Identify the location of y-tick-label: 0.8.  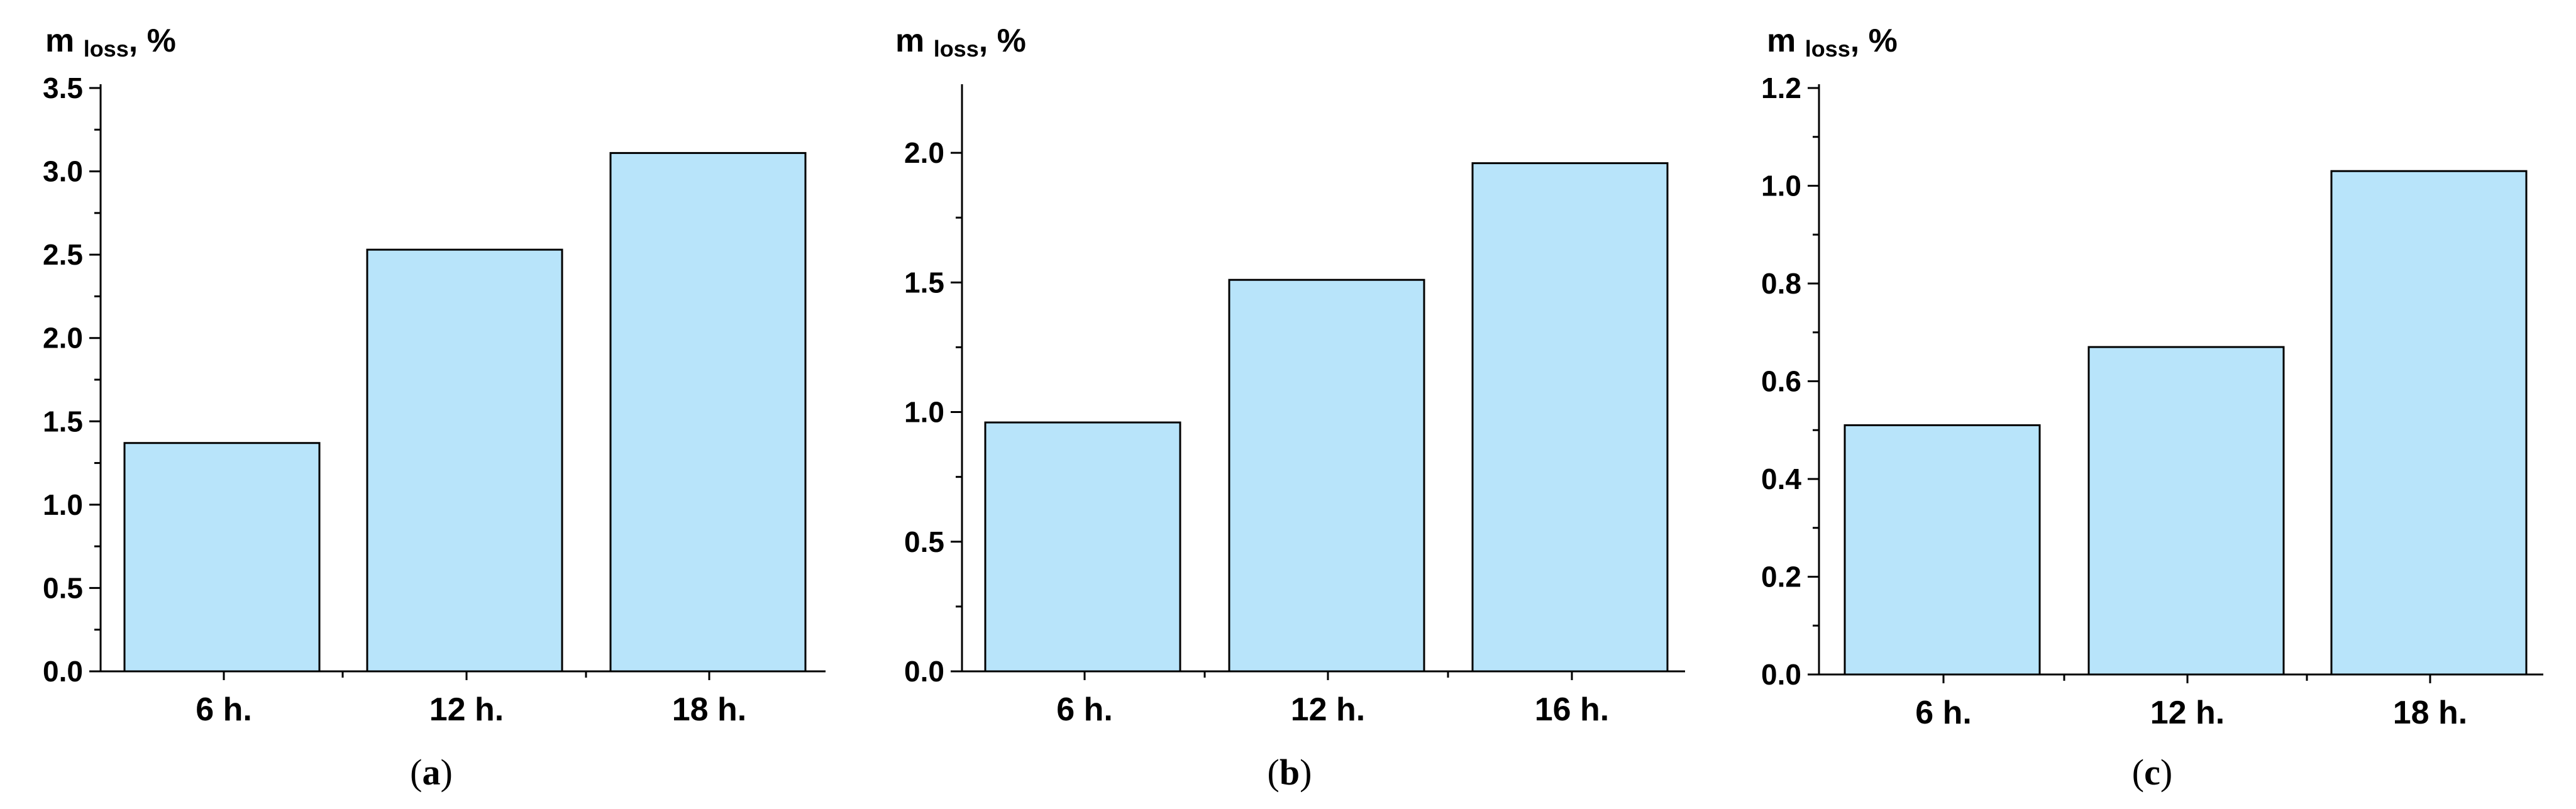
(1781, 283).